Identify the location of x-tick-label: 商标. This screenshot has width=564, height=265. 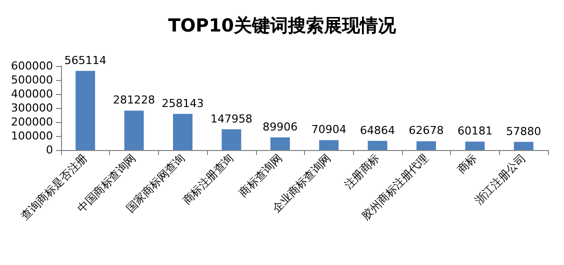
(467, 163).